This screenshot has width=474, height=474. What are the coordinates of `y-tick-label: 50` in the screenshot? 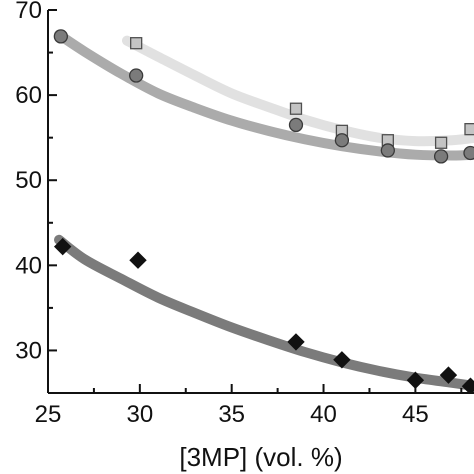 It's located at (28, 180).